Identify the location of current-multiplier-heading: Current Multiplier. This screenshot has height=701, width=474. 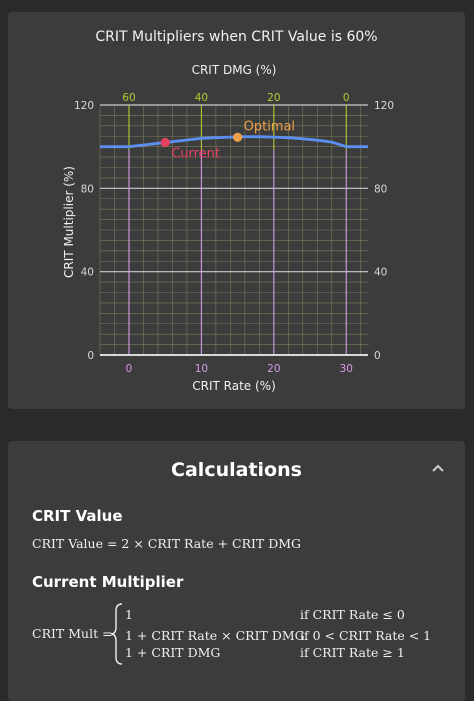
(108, 582).